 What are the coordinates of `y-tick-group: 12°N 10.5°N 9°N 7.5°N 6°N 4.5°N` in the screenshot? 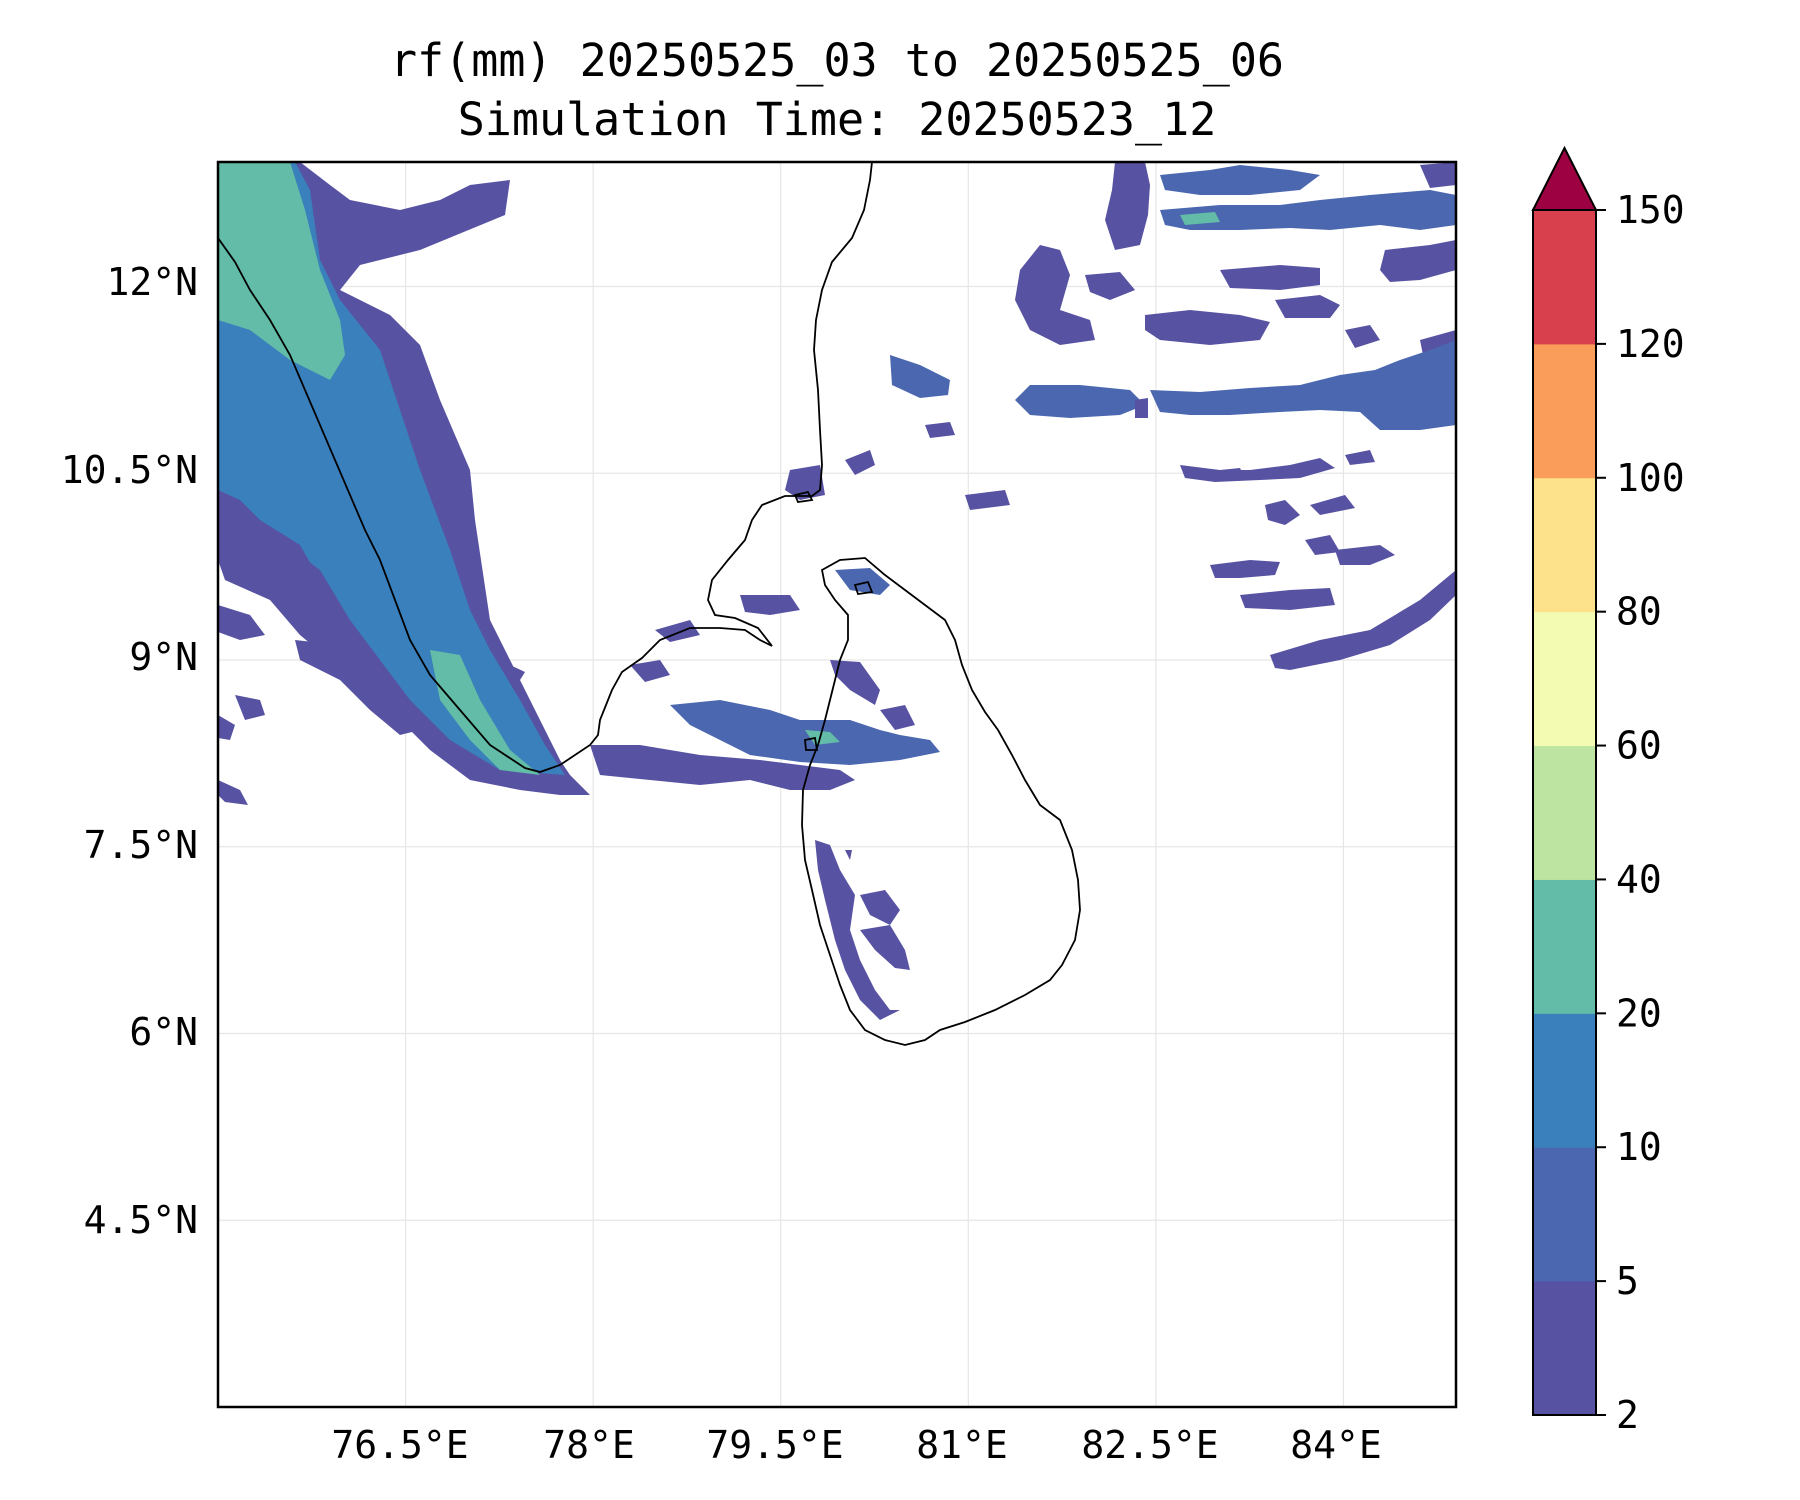 It's located at (129, 751).